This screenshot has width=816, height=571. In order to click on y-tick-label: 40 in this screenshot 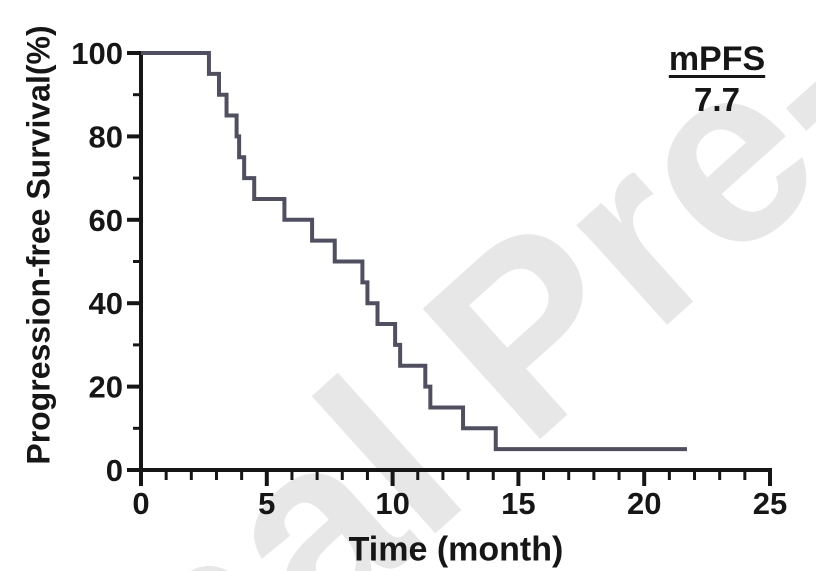, I will do `click(106, 303)`.